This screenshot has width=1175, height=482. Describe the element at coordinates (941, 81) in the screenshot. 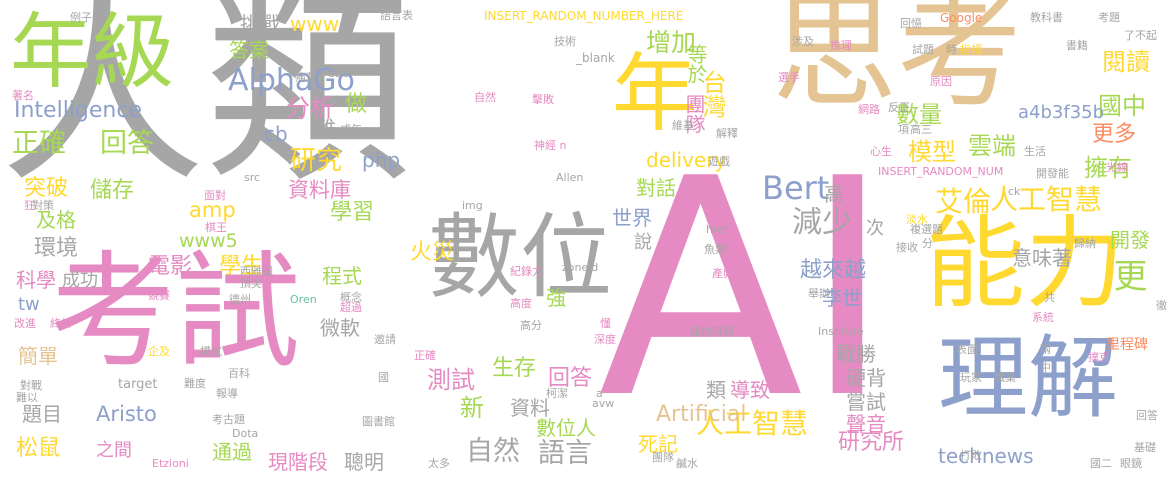

I see `word: 原因` at that location.